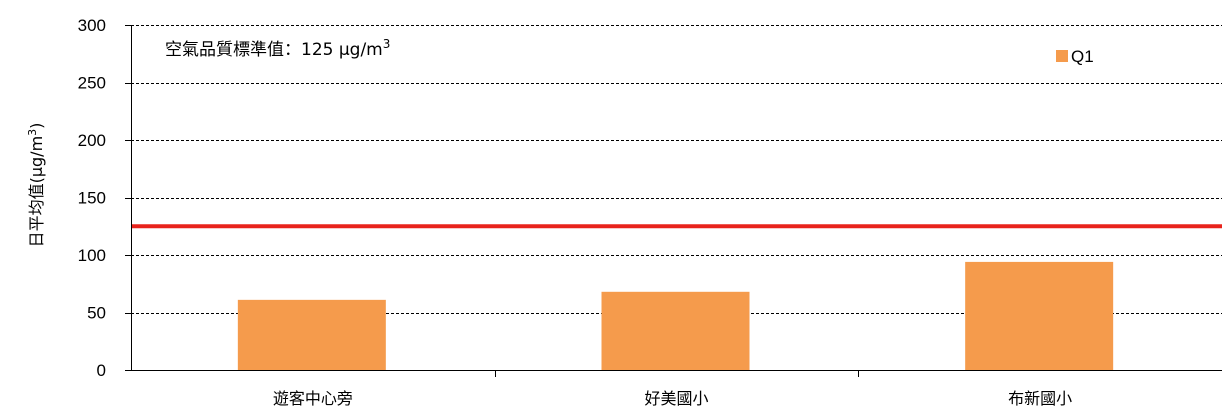 This screenshot has width=1222, height=412. I want to click on y-tick-label: 100, so click(92, 255).